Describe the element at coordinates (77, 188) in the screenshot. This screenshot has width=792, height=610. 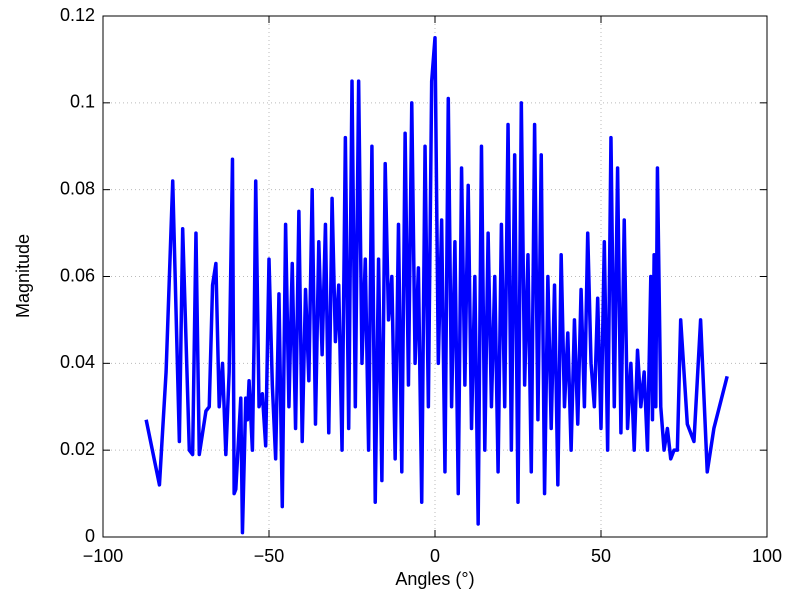
I see `y-tick-label: 0.08` at that location.